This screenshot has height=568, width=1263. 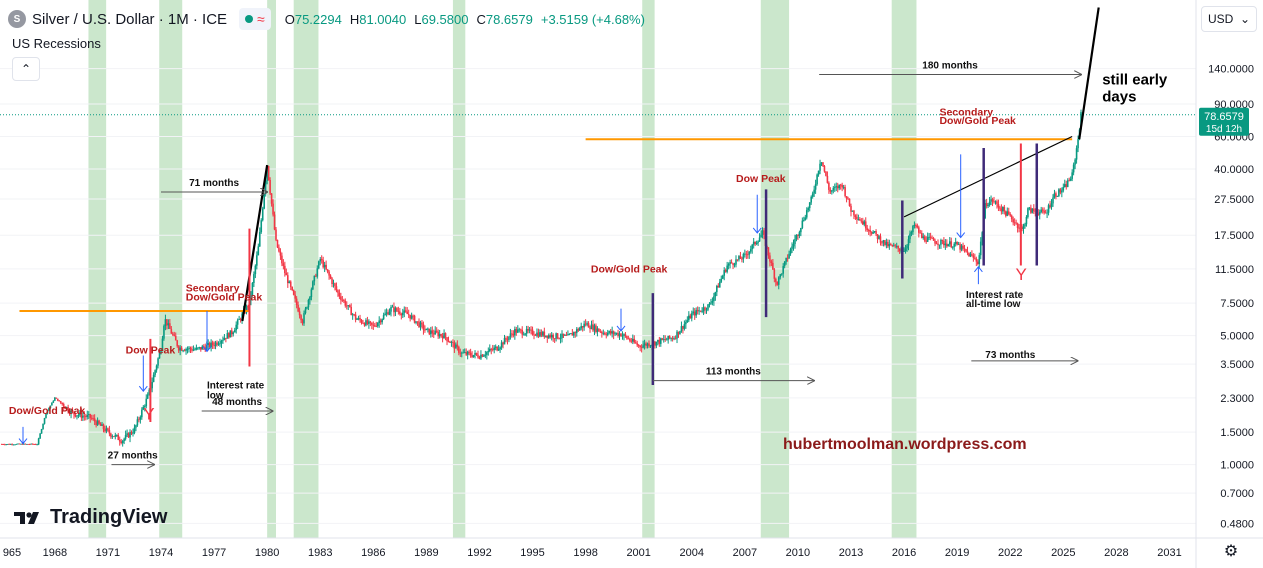 What do you see at coordinates (441, 19) in the screenshot?
I see `ohlc-low: L69.5800` at bounding box center [441, 19].